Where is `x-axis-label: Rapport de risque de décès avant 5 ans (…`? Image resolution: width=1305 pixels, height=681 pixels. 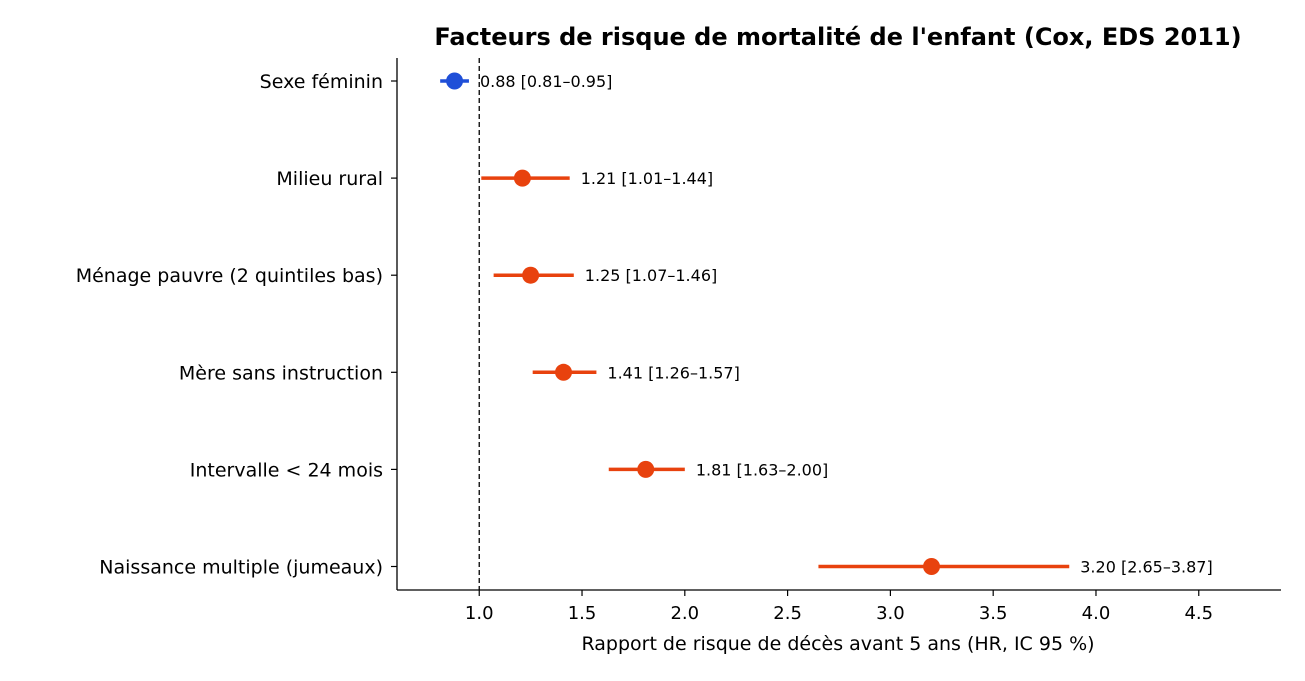
x-axis-label: Rapport de risque de décès avant 5 ans (… is located at coordinates (837, 644).